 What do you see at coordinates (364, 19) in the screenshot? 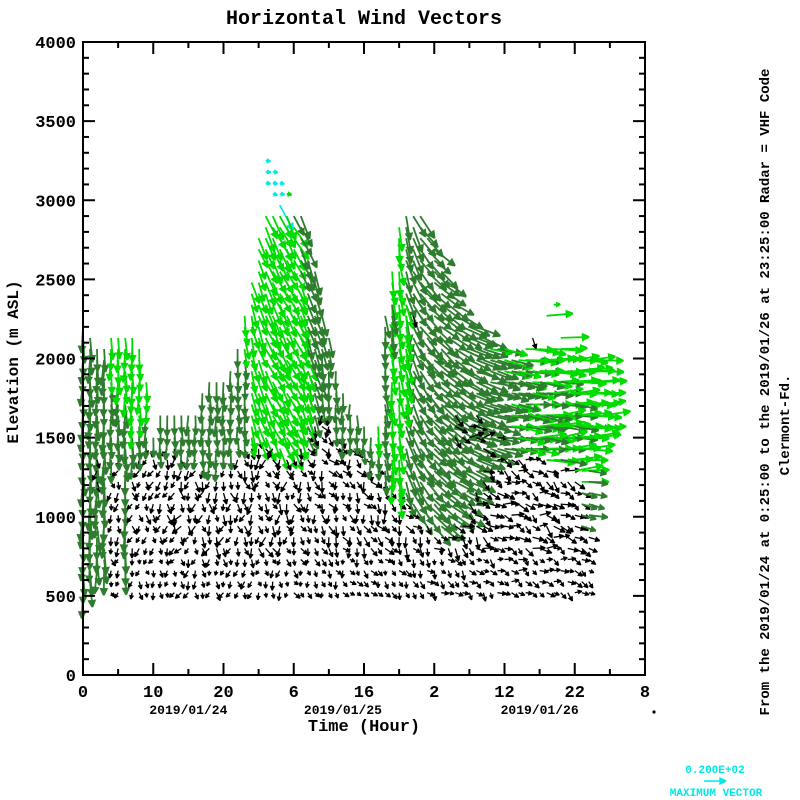
I see `page-title: Horizontal Wind Vectors` at bounding box center [364, 19].